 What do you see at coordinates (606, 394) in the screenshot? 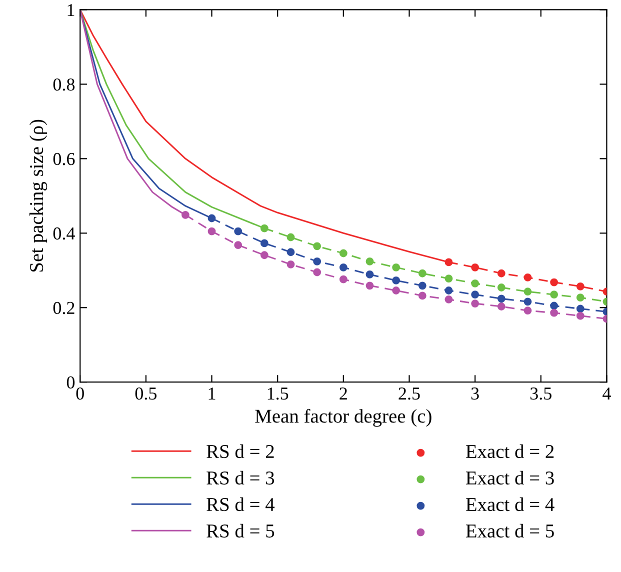
I see `x-tick-label: 4` at bounding box center [606, 394].